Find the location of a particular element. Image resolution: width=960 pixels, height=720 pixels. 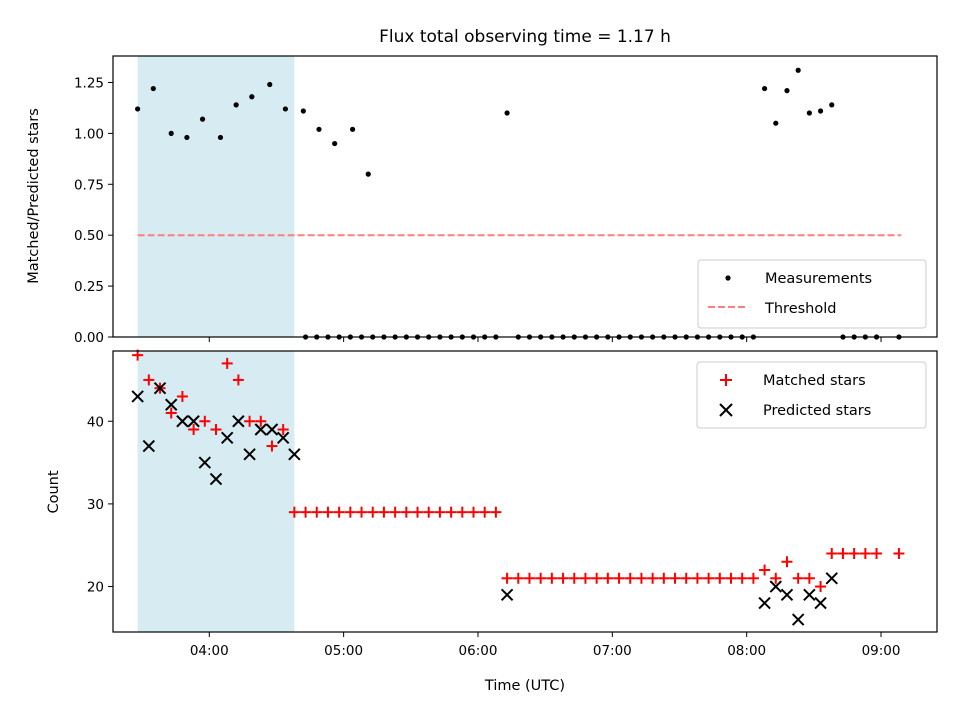

bottom-y-tick-label: 30 is located at coordinates (95, 505).